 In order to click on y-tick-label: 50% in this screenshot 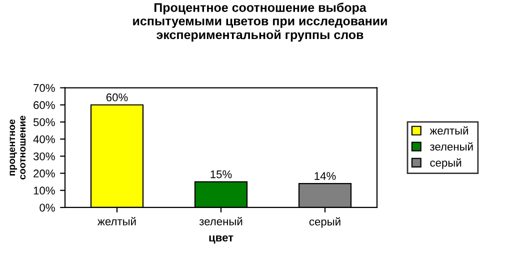, I will do `click(44, 122)`.